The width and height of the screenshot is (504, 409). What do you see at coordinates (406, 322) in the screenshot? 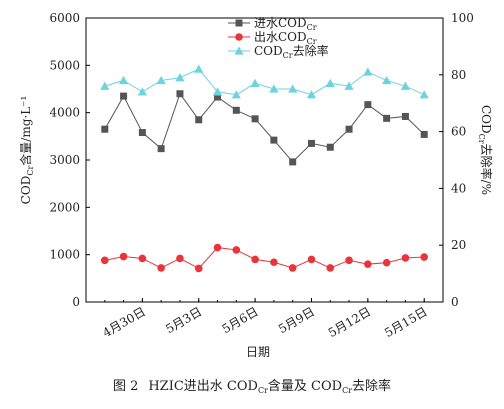
I see `x-tick-label: 5月15日` at bounding box center [406, 322].